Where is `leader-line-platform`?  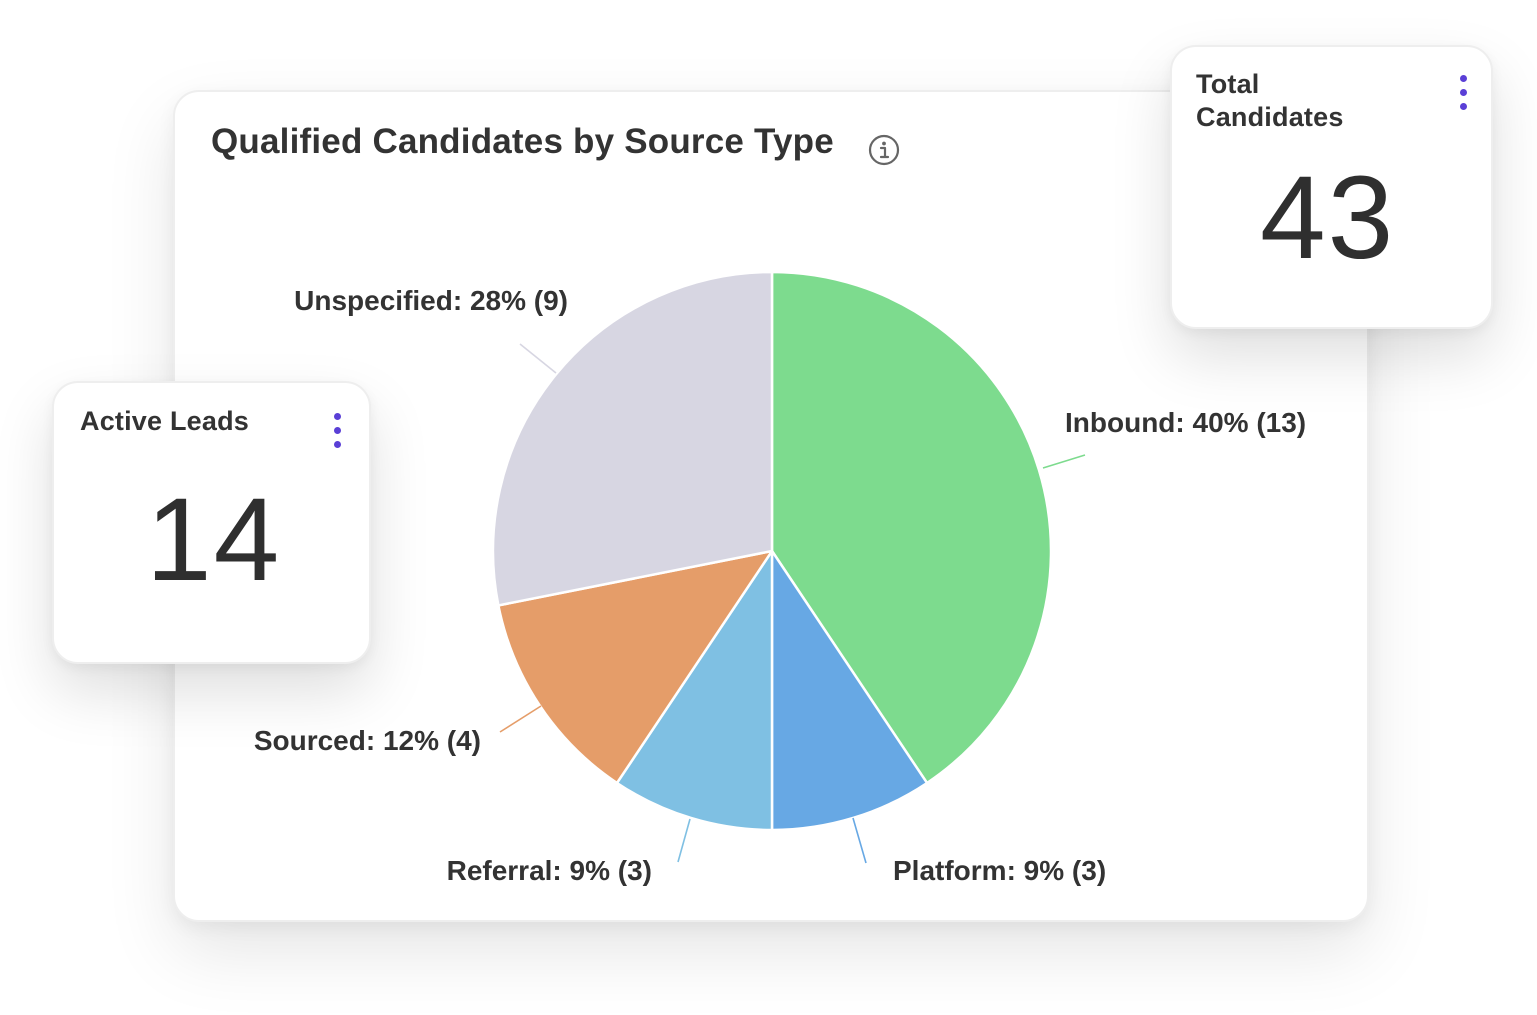 leader-line-platform is located at coordinates (859, 840).